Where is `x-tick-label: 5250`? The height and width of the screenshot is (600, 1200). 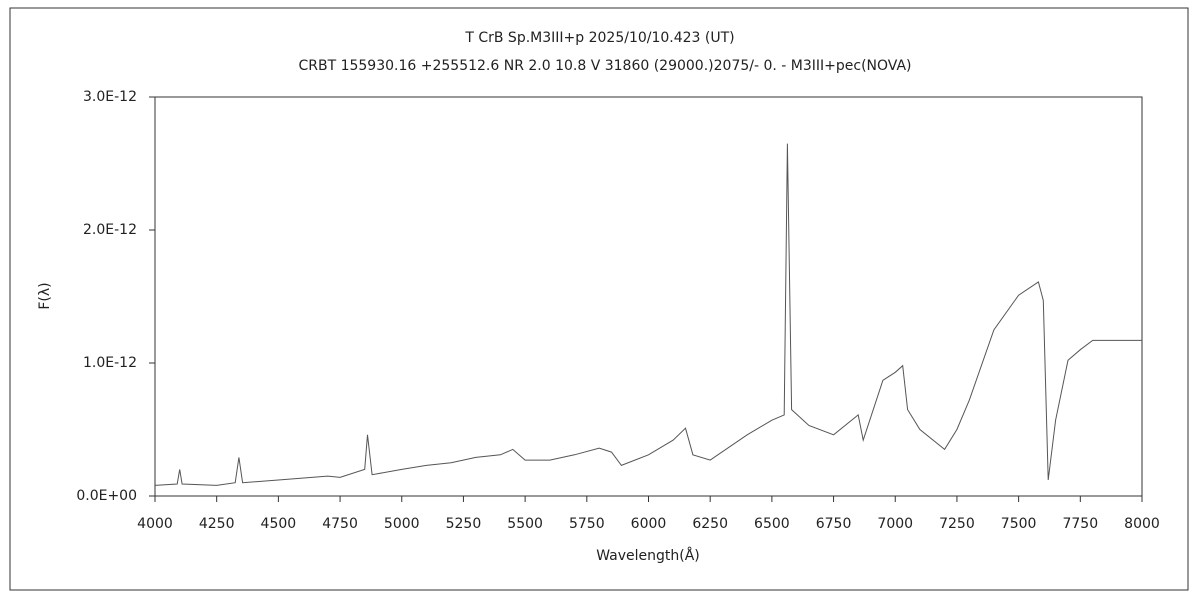
x-tick-label: 5250 is located at coordinates (464, 524).